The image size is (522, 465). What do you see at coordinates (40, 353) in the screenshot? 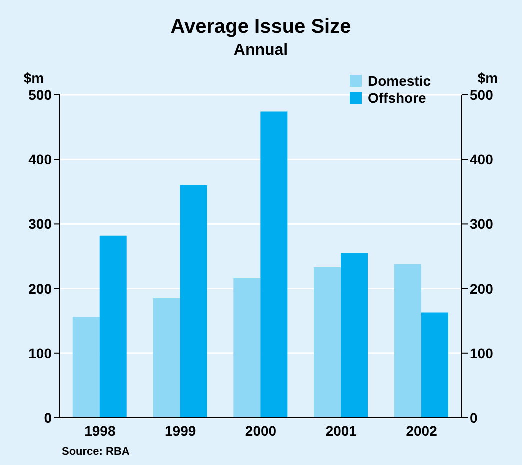
I see `y-tick-label: 100` at bounding box center [40, 353].